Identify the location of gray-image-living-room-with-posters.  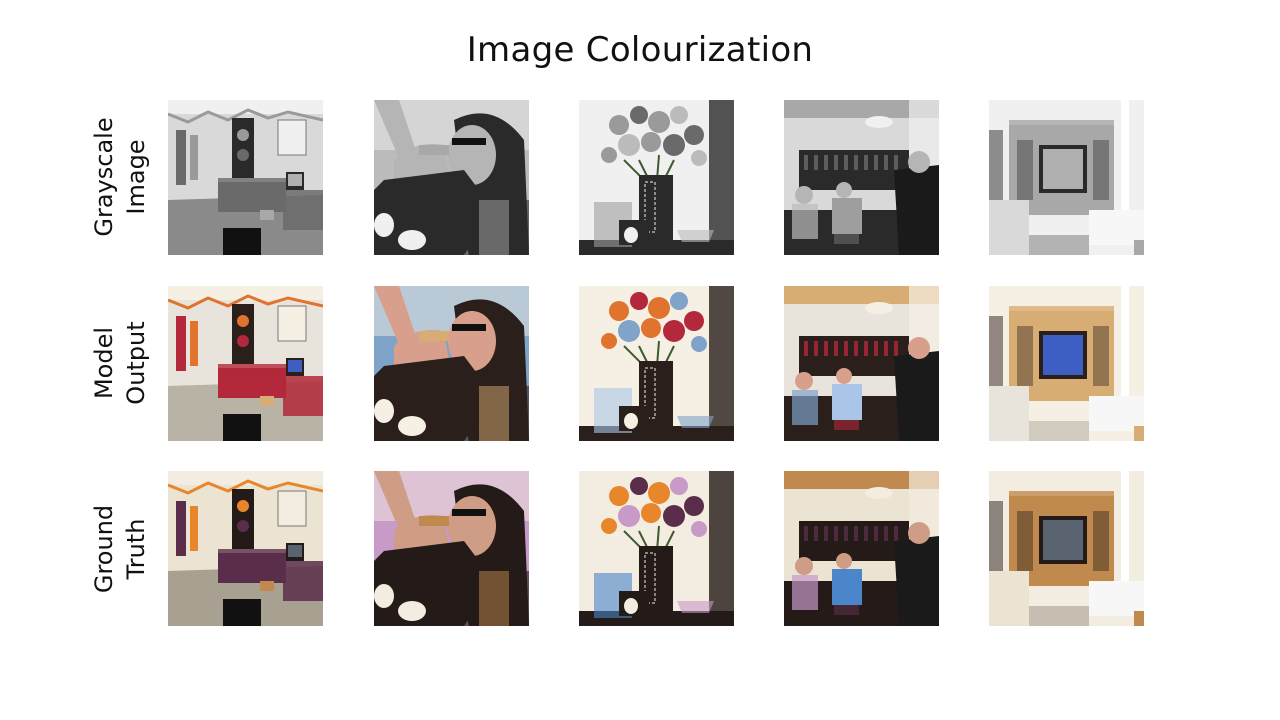
(245, 177).